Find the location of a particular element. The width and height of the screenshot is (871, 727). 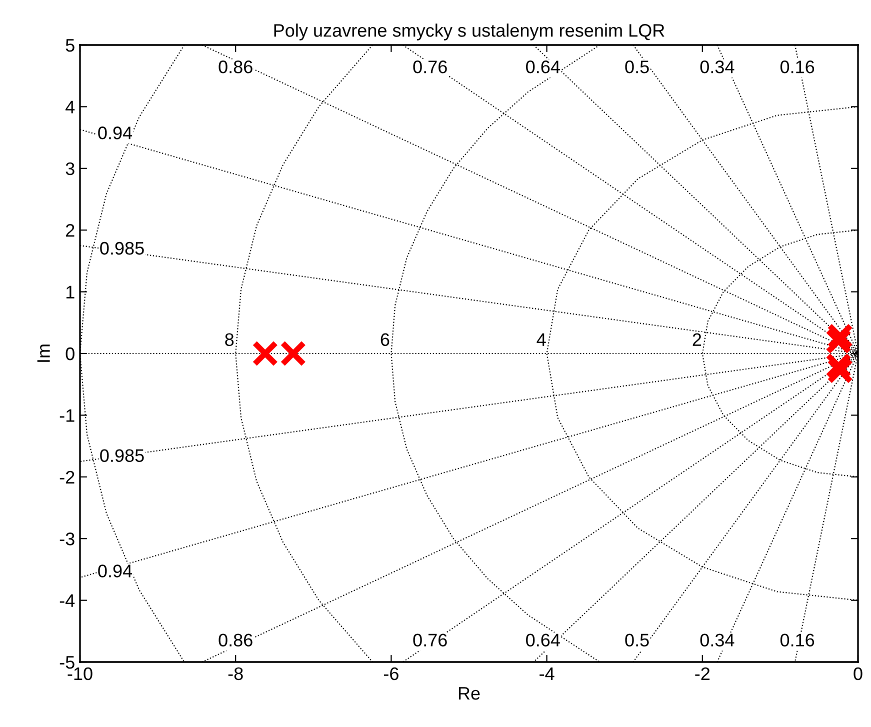

x-tick-label: -6 is located at coordinates (391, 673).